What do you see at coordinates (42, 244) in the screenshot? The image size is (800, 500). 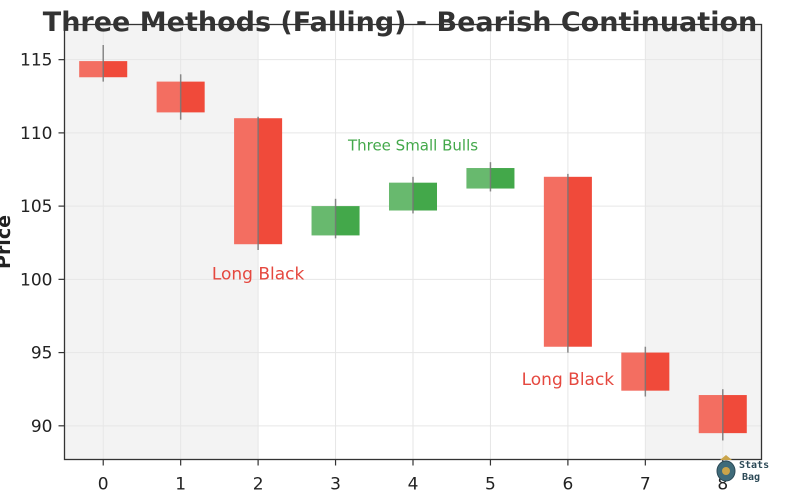 I see `y-axis: 90 95 100 105 110 115` at bounding box center [42, 244].